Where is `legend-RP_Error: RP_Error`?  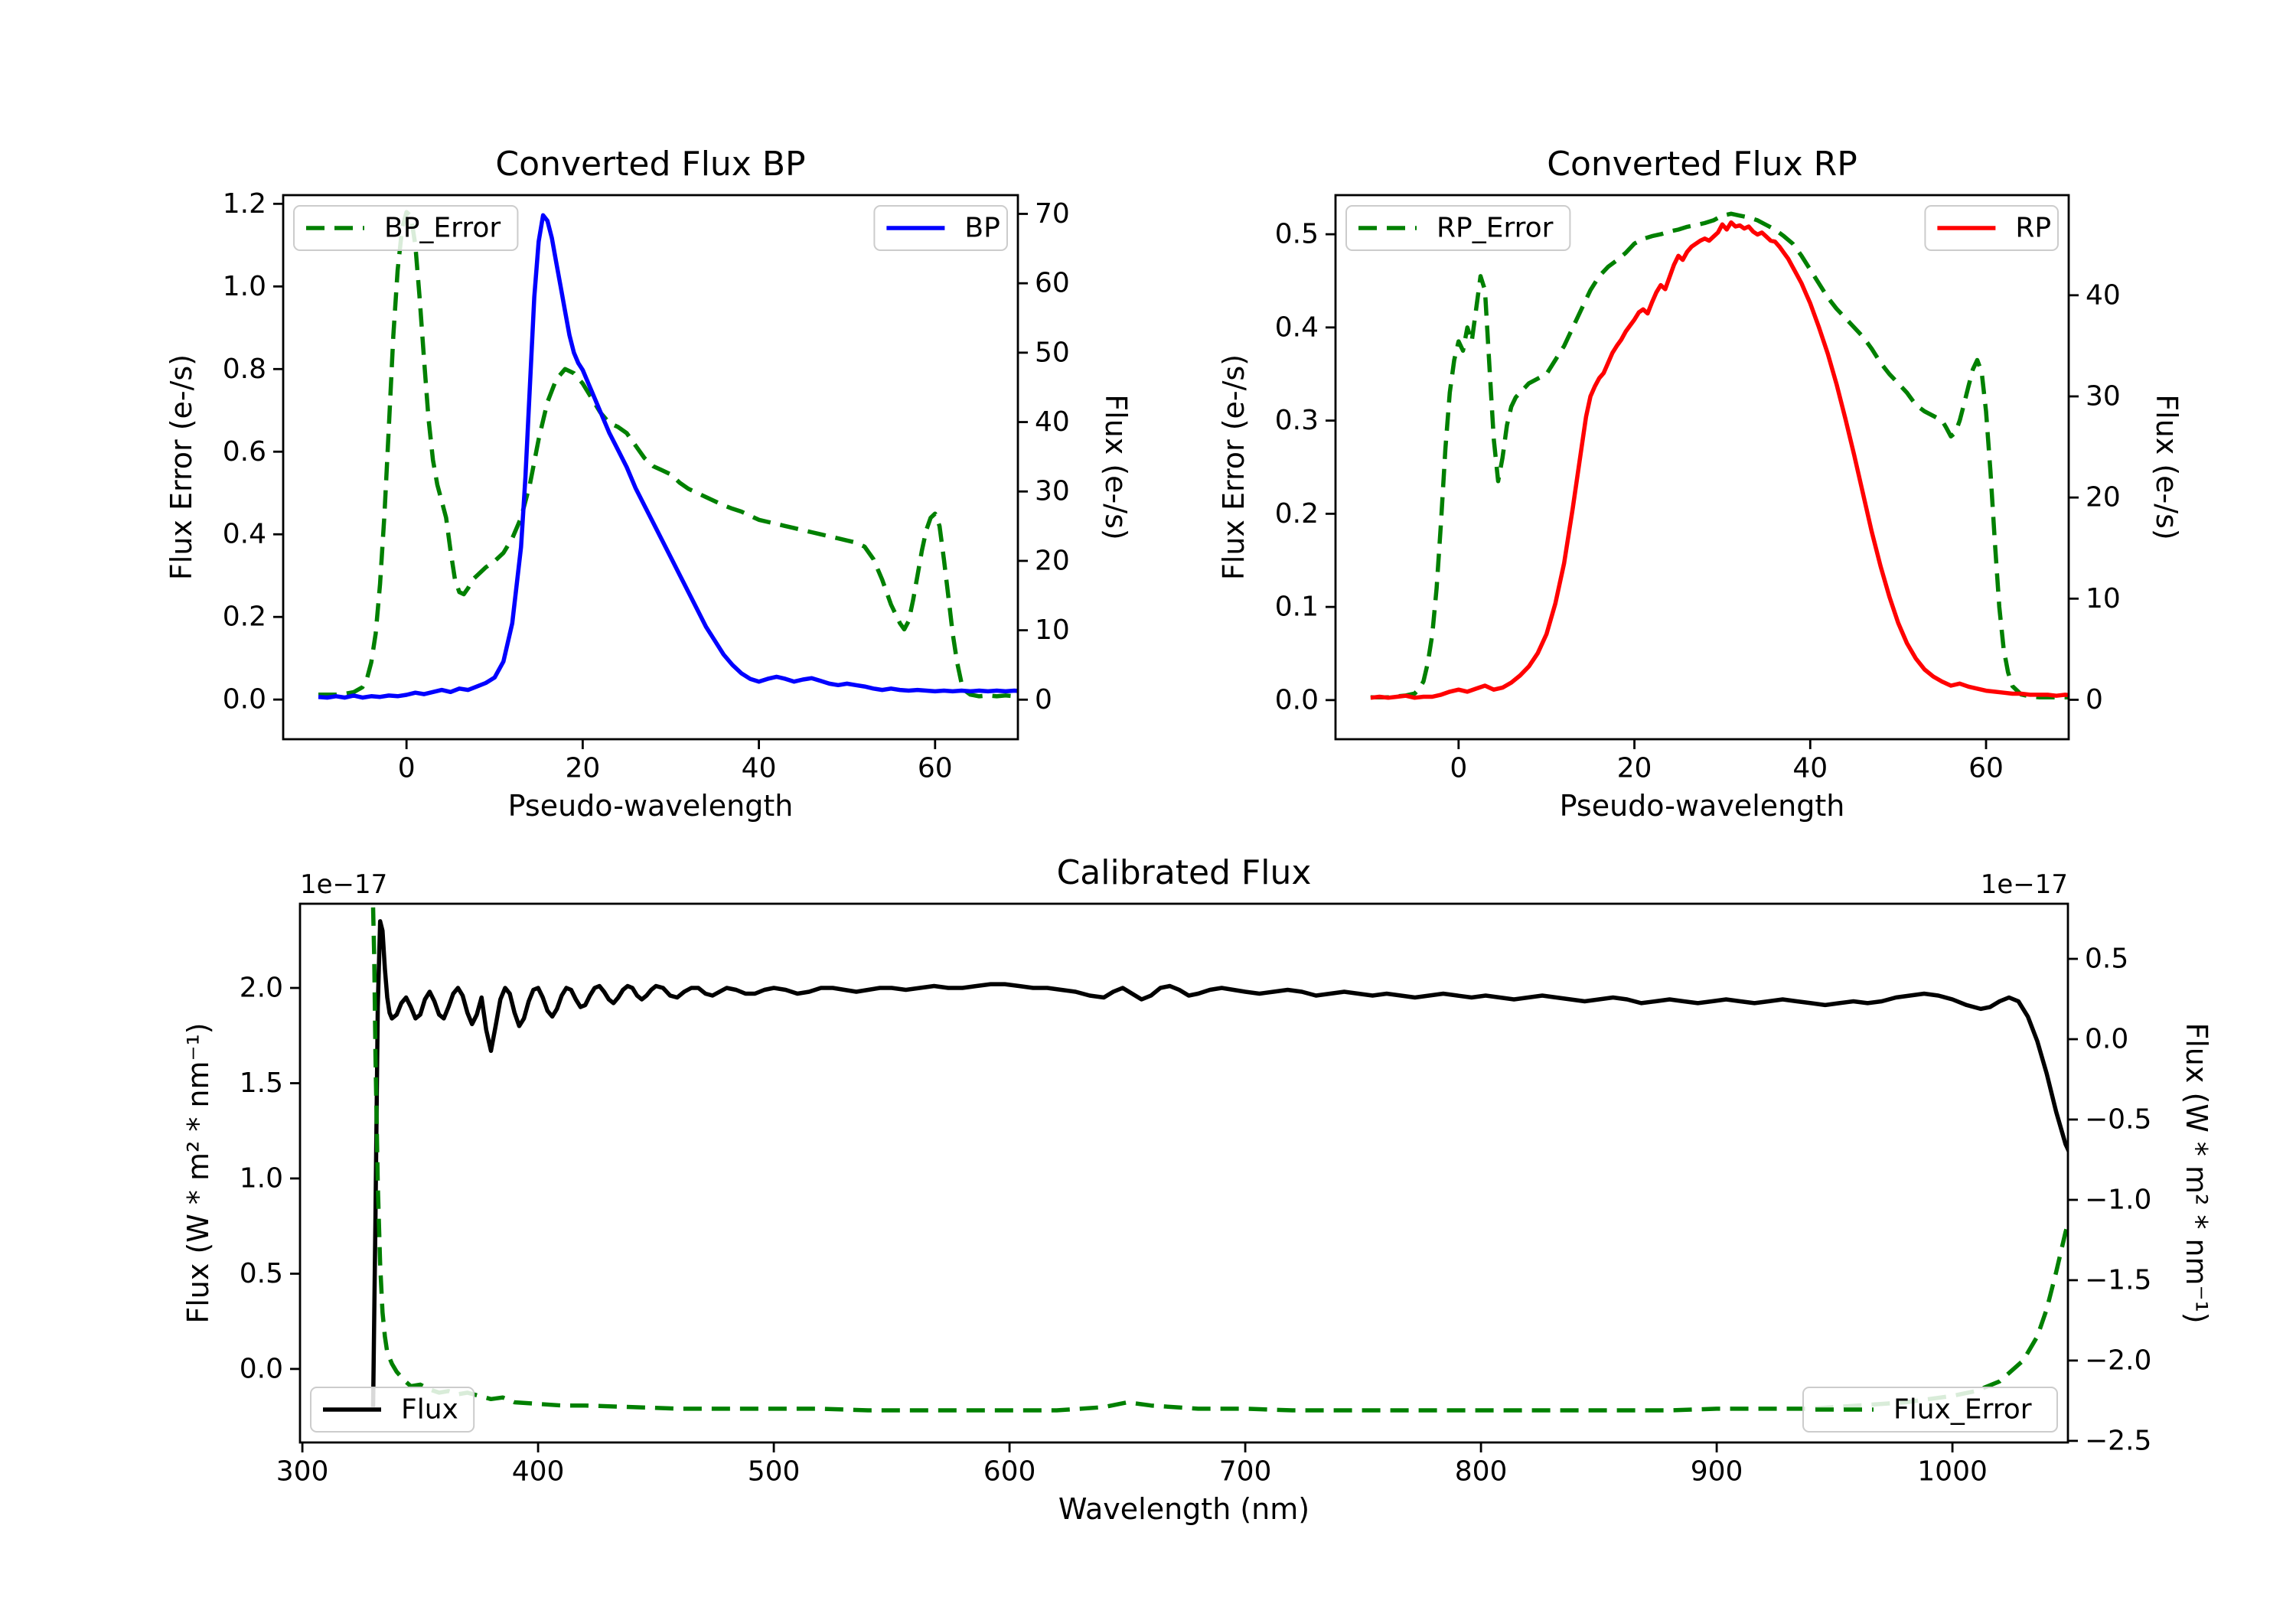 legend-RP_Error: RP_Error is located at coordinates (1458, 228).